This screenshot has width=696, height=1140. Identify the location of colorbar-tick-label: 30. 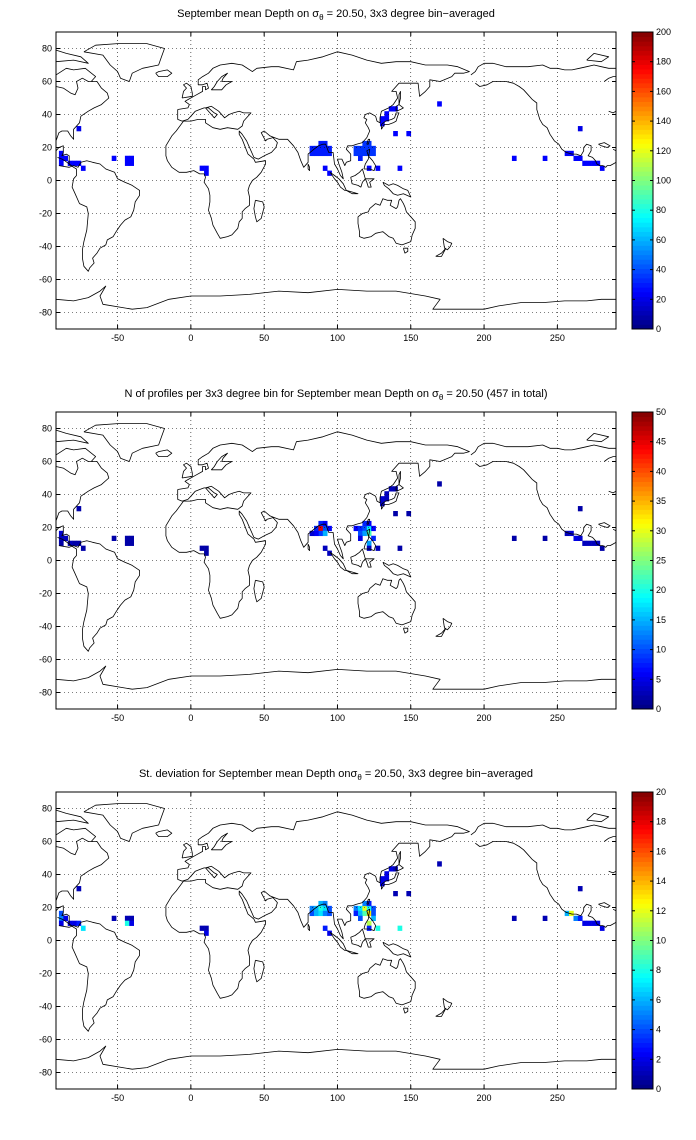
(661, 531).